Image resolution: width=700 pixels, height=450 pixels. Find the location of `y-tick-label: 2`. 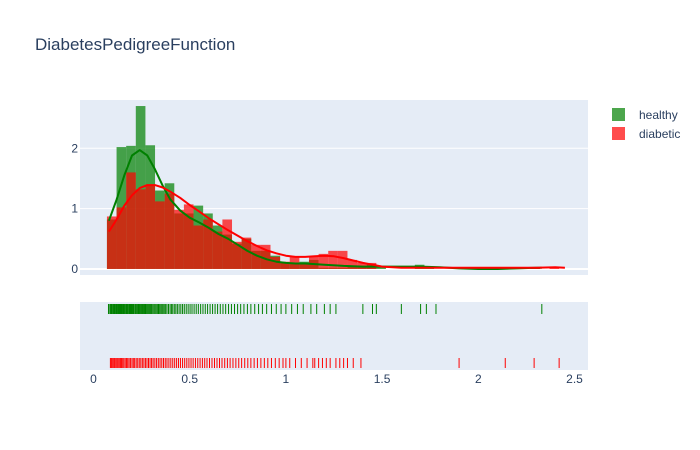

y-tick-label: 2 is located at coordinates (74, 148).